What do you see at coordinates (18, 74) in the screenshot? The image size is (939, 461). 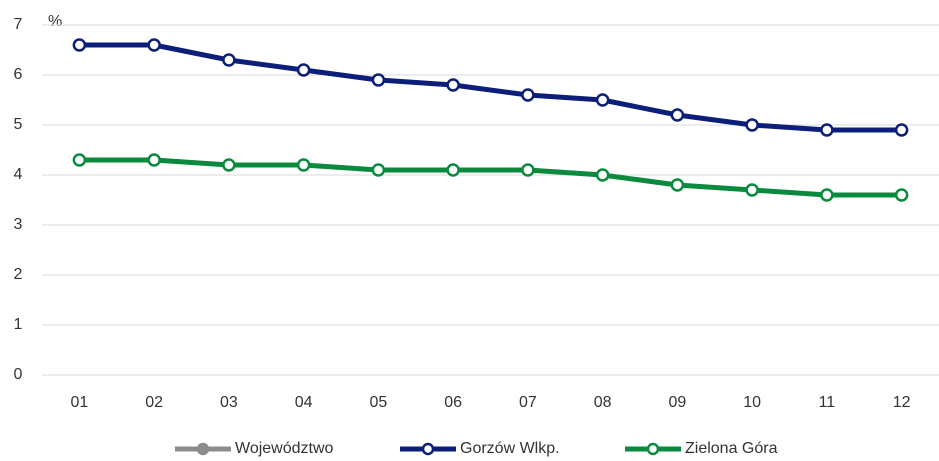 I see `y-tick-label: 6` at bounding box center [18, 74].